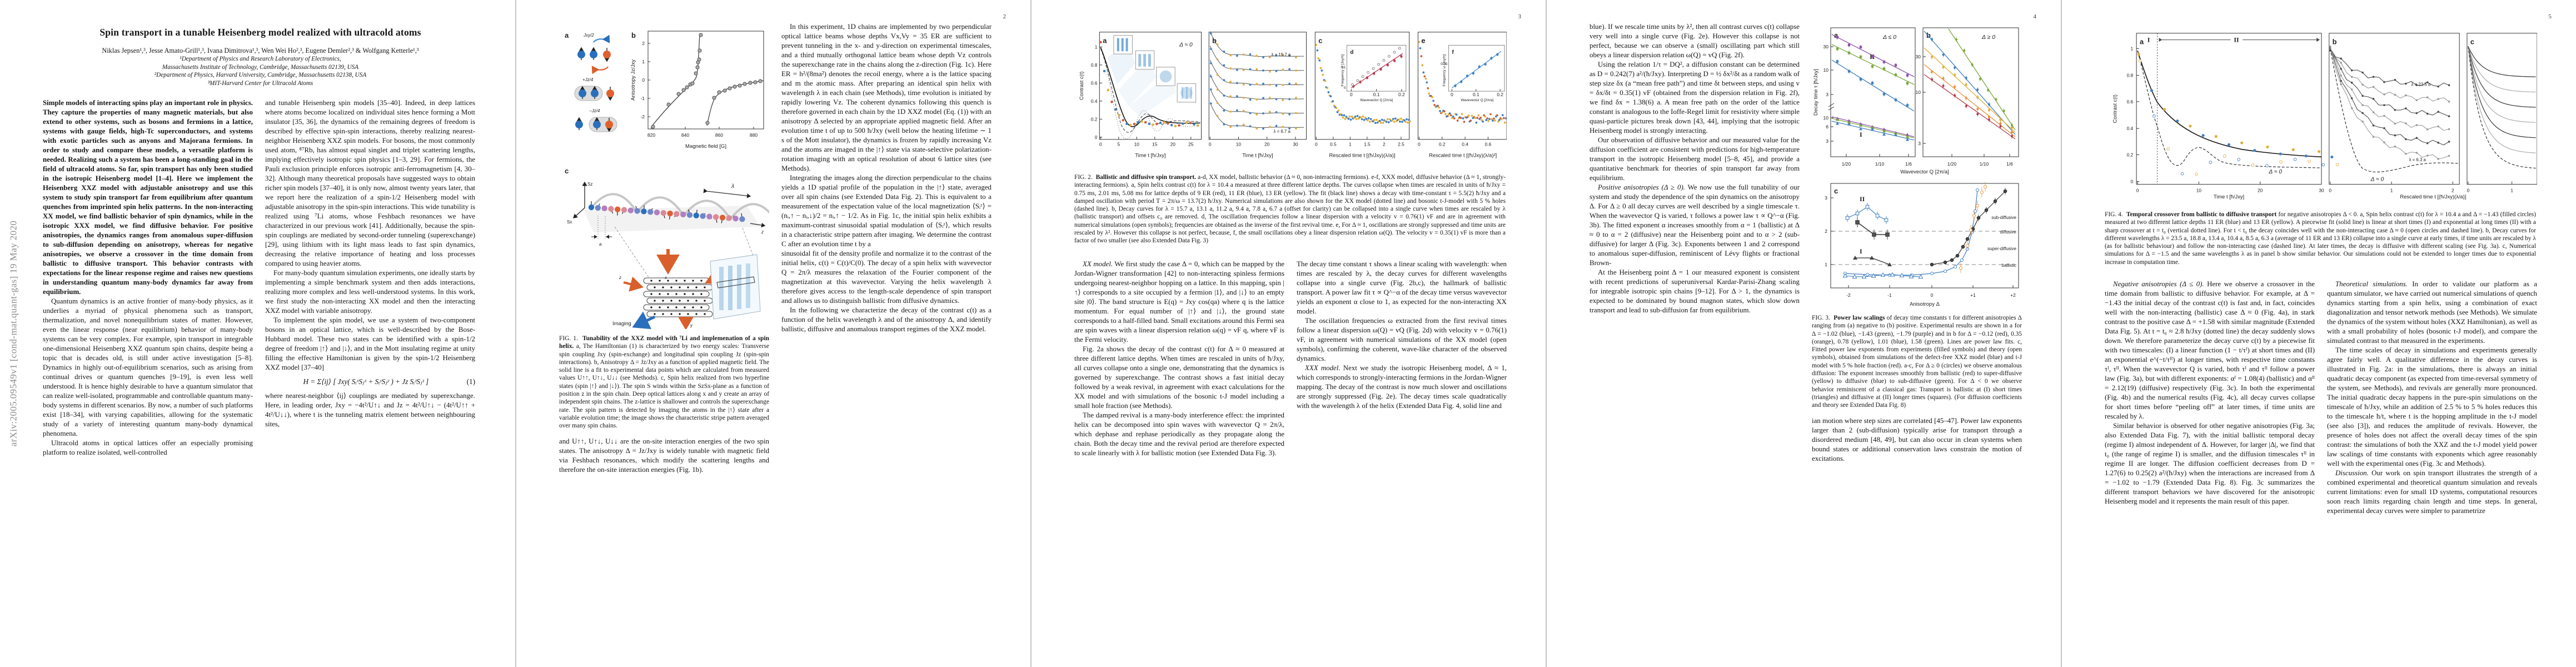  Describe the element at coordinates (2130, 154) in the screenshot. I see `svg-text: 0.2` at that location.